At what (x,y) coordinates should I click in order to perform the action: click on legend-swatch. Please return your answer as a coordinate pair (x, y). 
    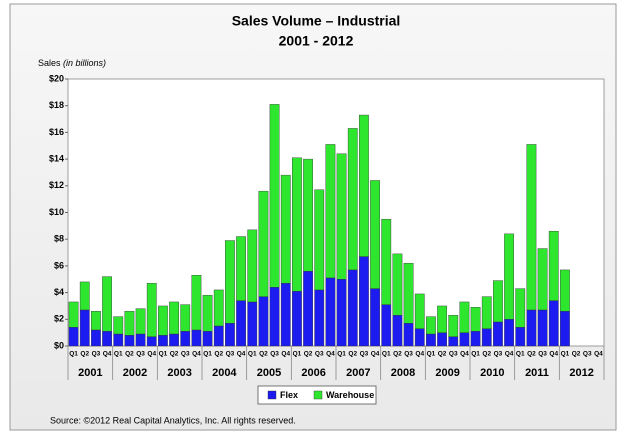
    Looking at the image, I should click on (272, 395).